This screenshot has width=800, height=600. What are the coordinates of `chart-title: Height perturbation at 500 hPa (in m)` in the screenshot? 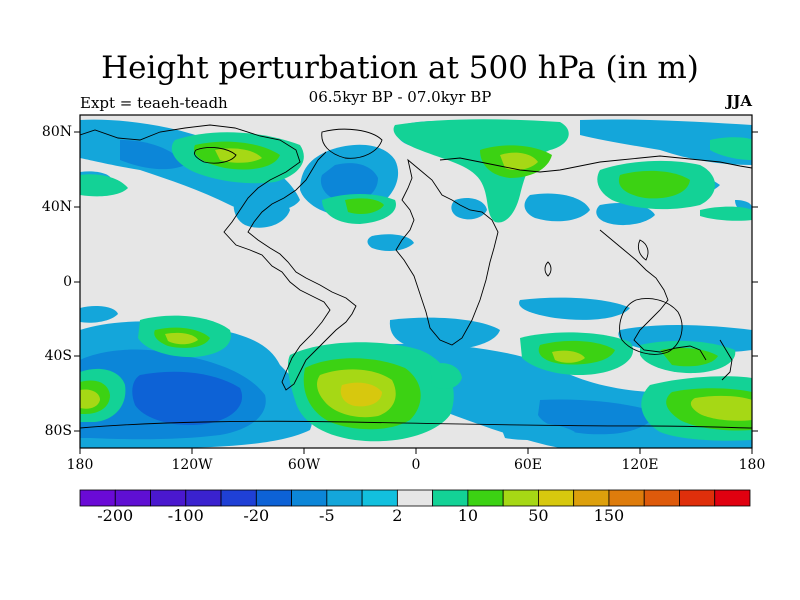 It's located at (400, 68).